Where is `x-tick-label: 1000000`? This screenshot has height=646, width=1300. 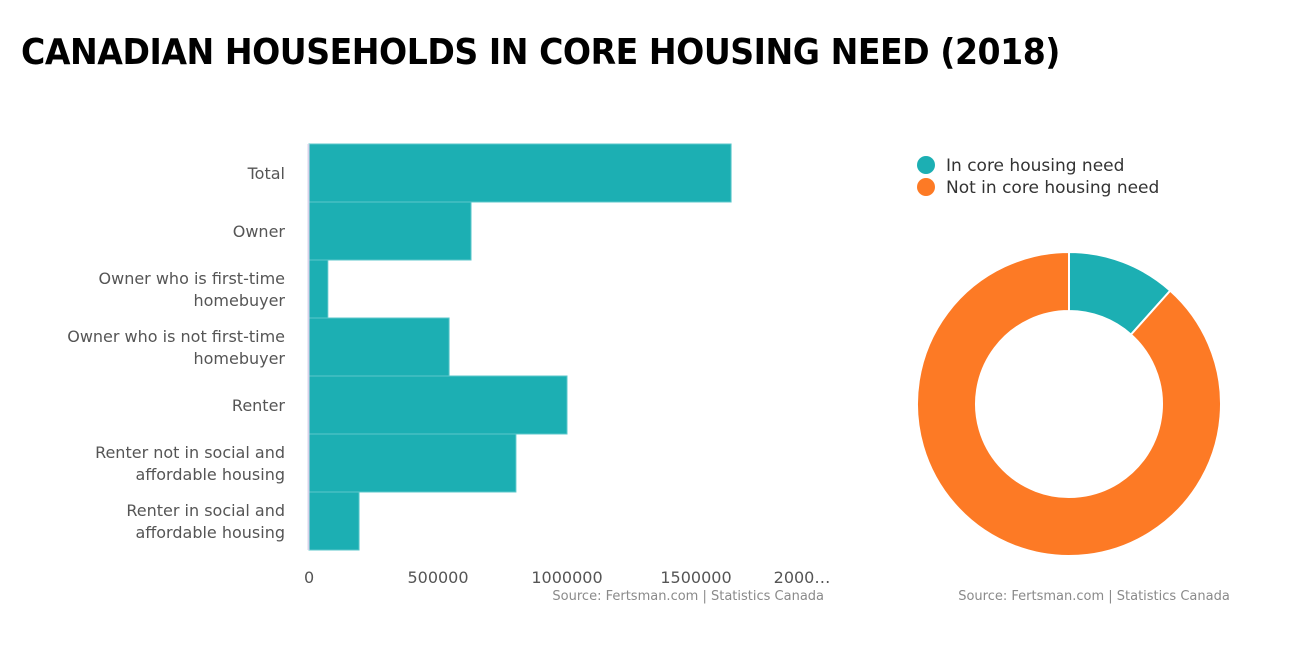 x-tick-label: 1000000 is located at coordinates (566, 577).